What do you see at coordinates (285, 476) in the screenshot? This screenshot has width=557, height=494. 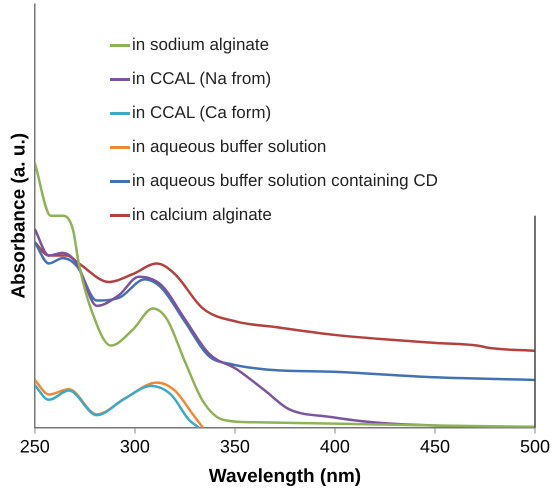 I see `x-axis-title: Wavelength (nm)` at bounding box center [285, 476].